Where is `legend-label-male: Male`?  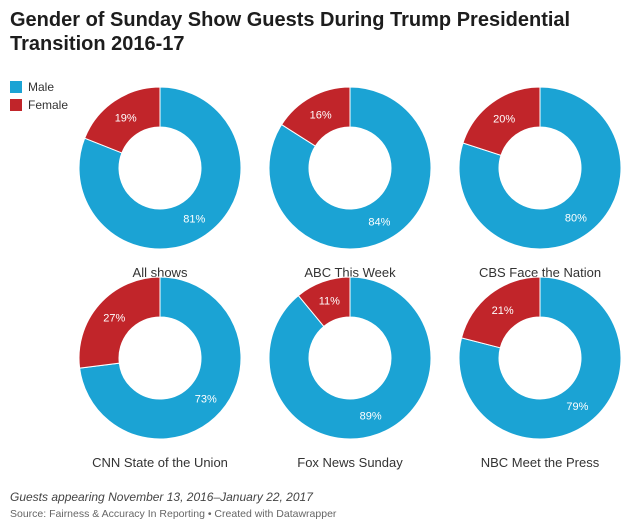
legend-label-male: Male is located at coordinates (41, 87).